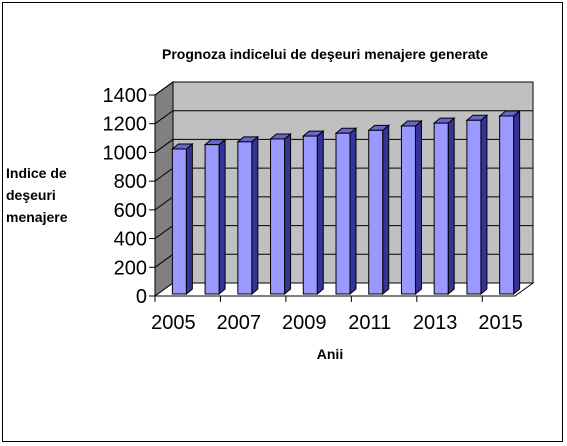 This screenshot has width=567, height=446. Describe the element at coordinates (37, 217) in the screenshot. I see `y-axis-label-line-3: menajere` at that location.